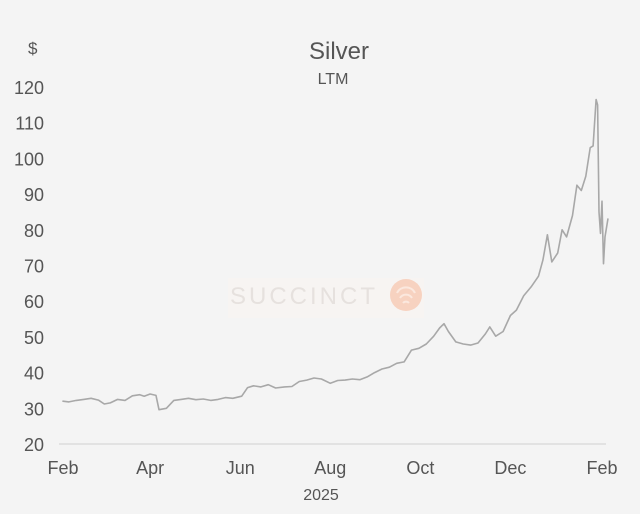 The height and width of the screenshot is (514, 640). What do you see at coordinates (29, 124) in the screenshot?
I see `y-tick-label: 110` at bounding box center [29, 124].